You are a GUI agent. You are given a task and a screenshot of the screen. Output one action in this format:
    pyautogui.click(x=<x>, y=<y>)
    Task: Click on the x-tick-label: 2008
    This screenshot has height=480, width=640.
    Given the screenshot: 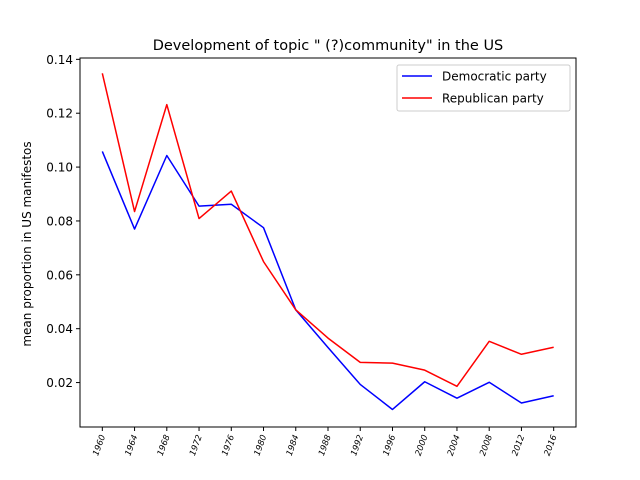 What is the action you would take?
    pyautogui.click(x=486, y=445)
    